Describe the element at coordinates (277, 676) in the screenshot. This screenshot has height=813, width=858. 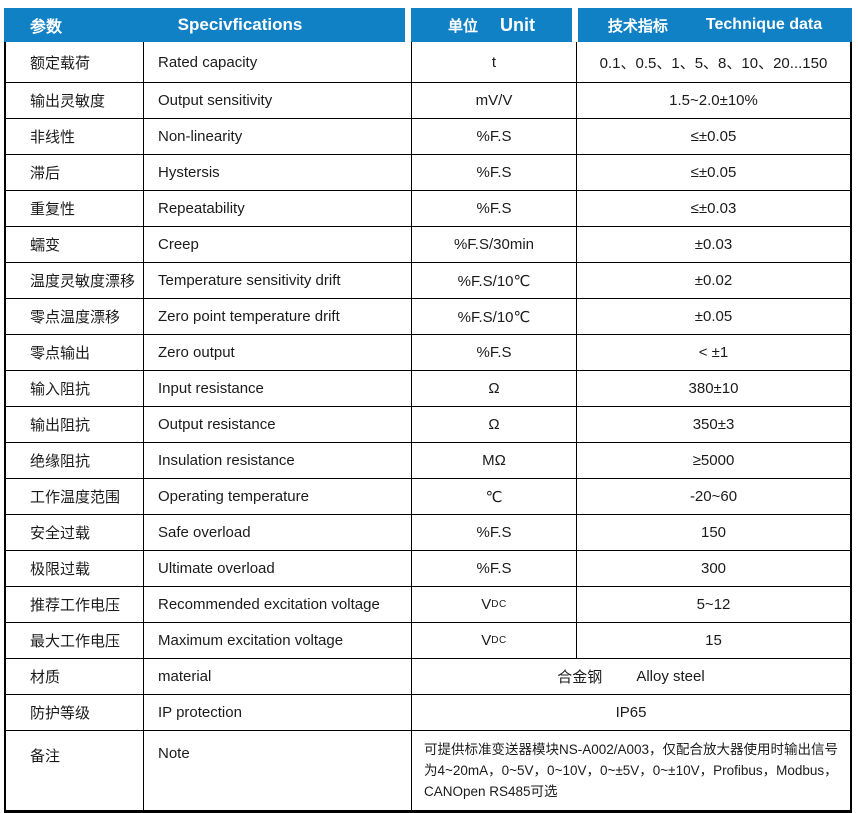
I see `spec-name-en: material` at that location.